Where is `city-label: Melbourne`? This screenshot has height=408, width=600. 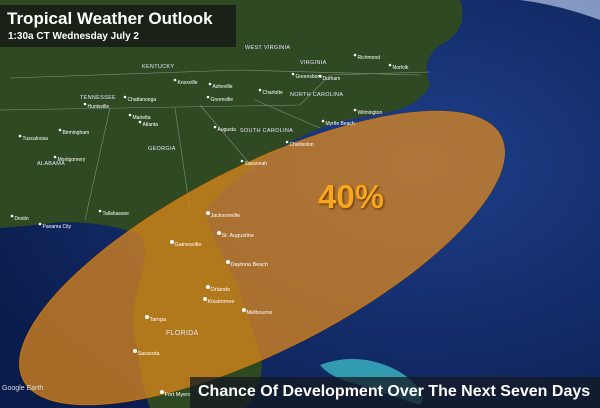 city-label: Melbourne is located at coordinates (260, 313).